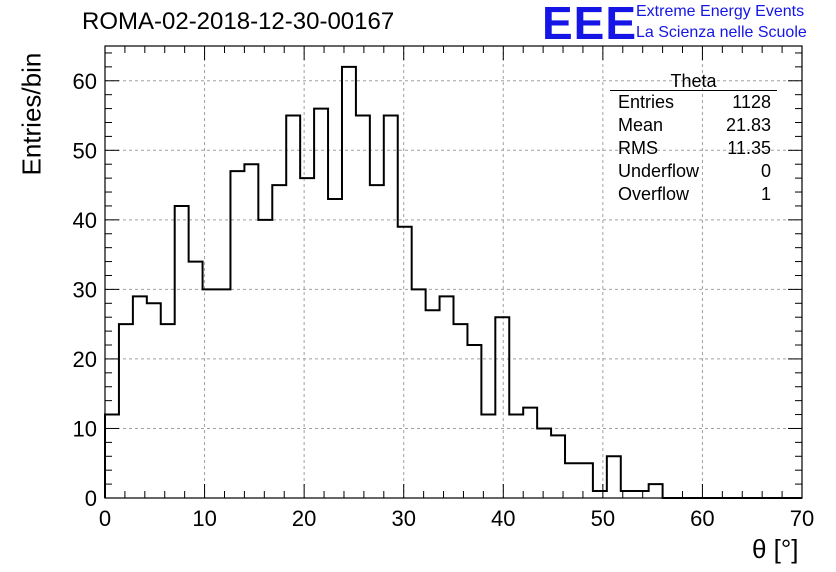 This screenshot has width=836, height=572. Describe the element at coordinates (693, 194) in the screenshot. I see `stats-row-overflow: Overflow 1` at that location.